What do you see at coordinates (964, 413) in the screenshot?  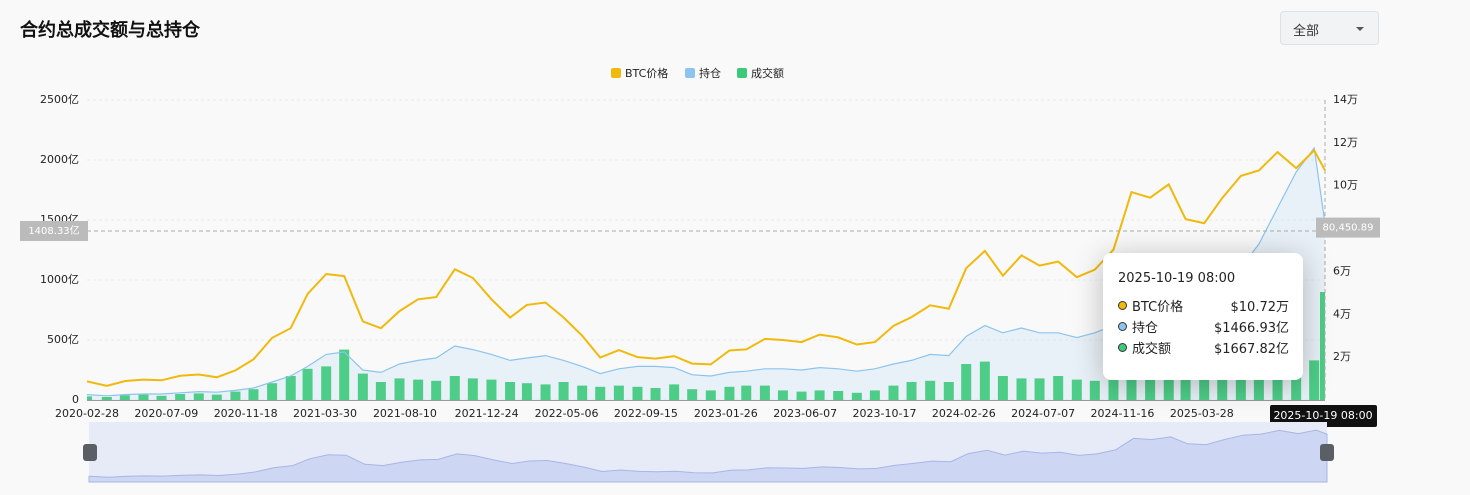 I see `x-tick-label: 2024-02-26` at bounding box center [964, 413].